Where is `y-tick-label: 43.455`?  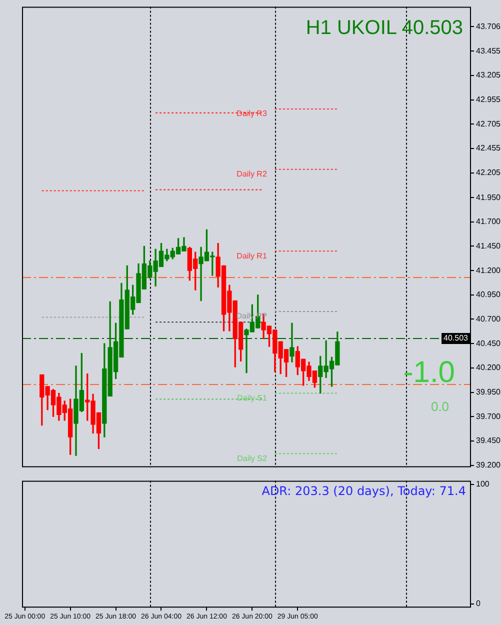 y-tick-label: 43.455 is located at coordinates (488, 51).